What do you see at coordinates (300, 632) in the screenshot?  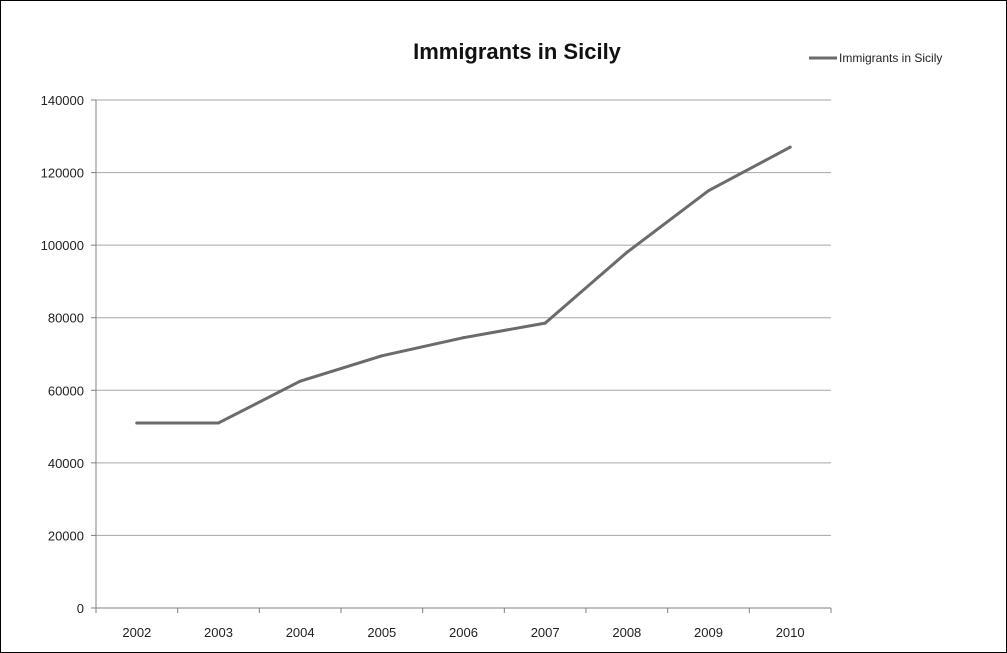 I see `x-tick-label: 2004` at bounding box center [300, 632].